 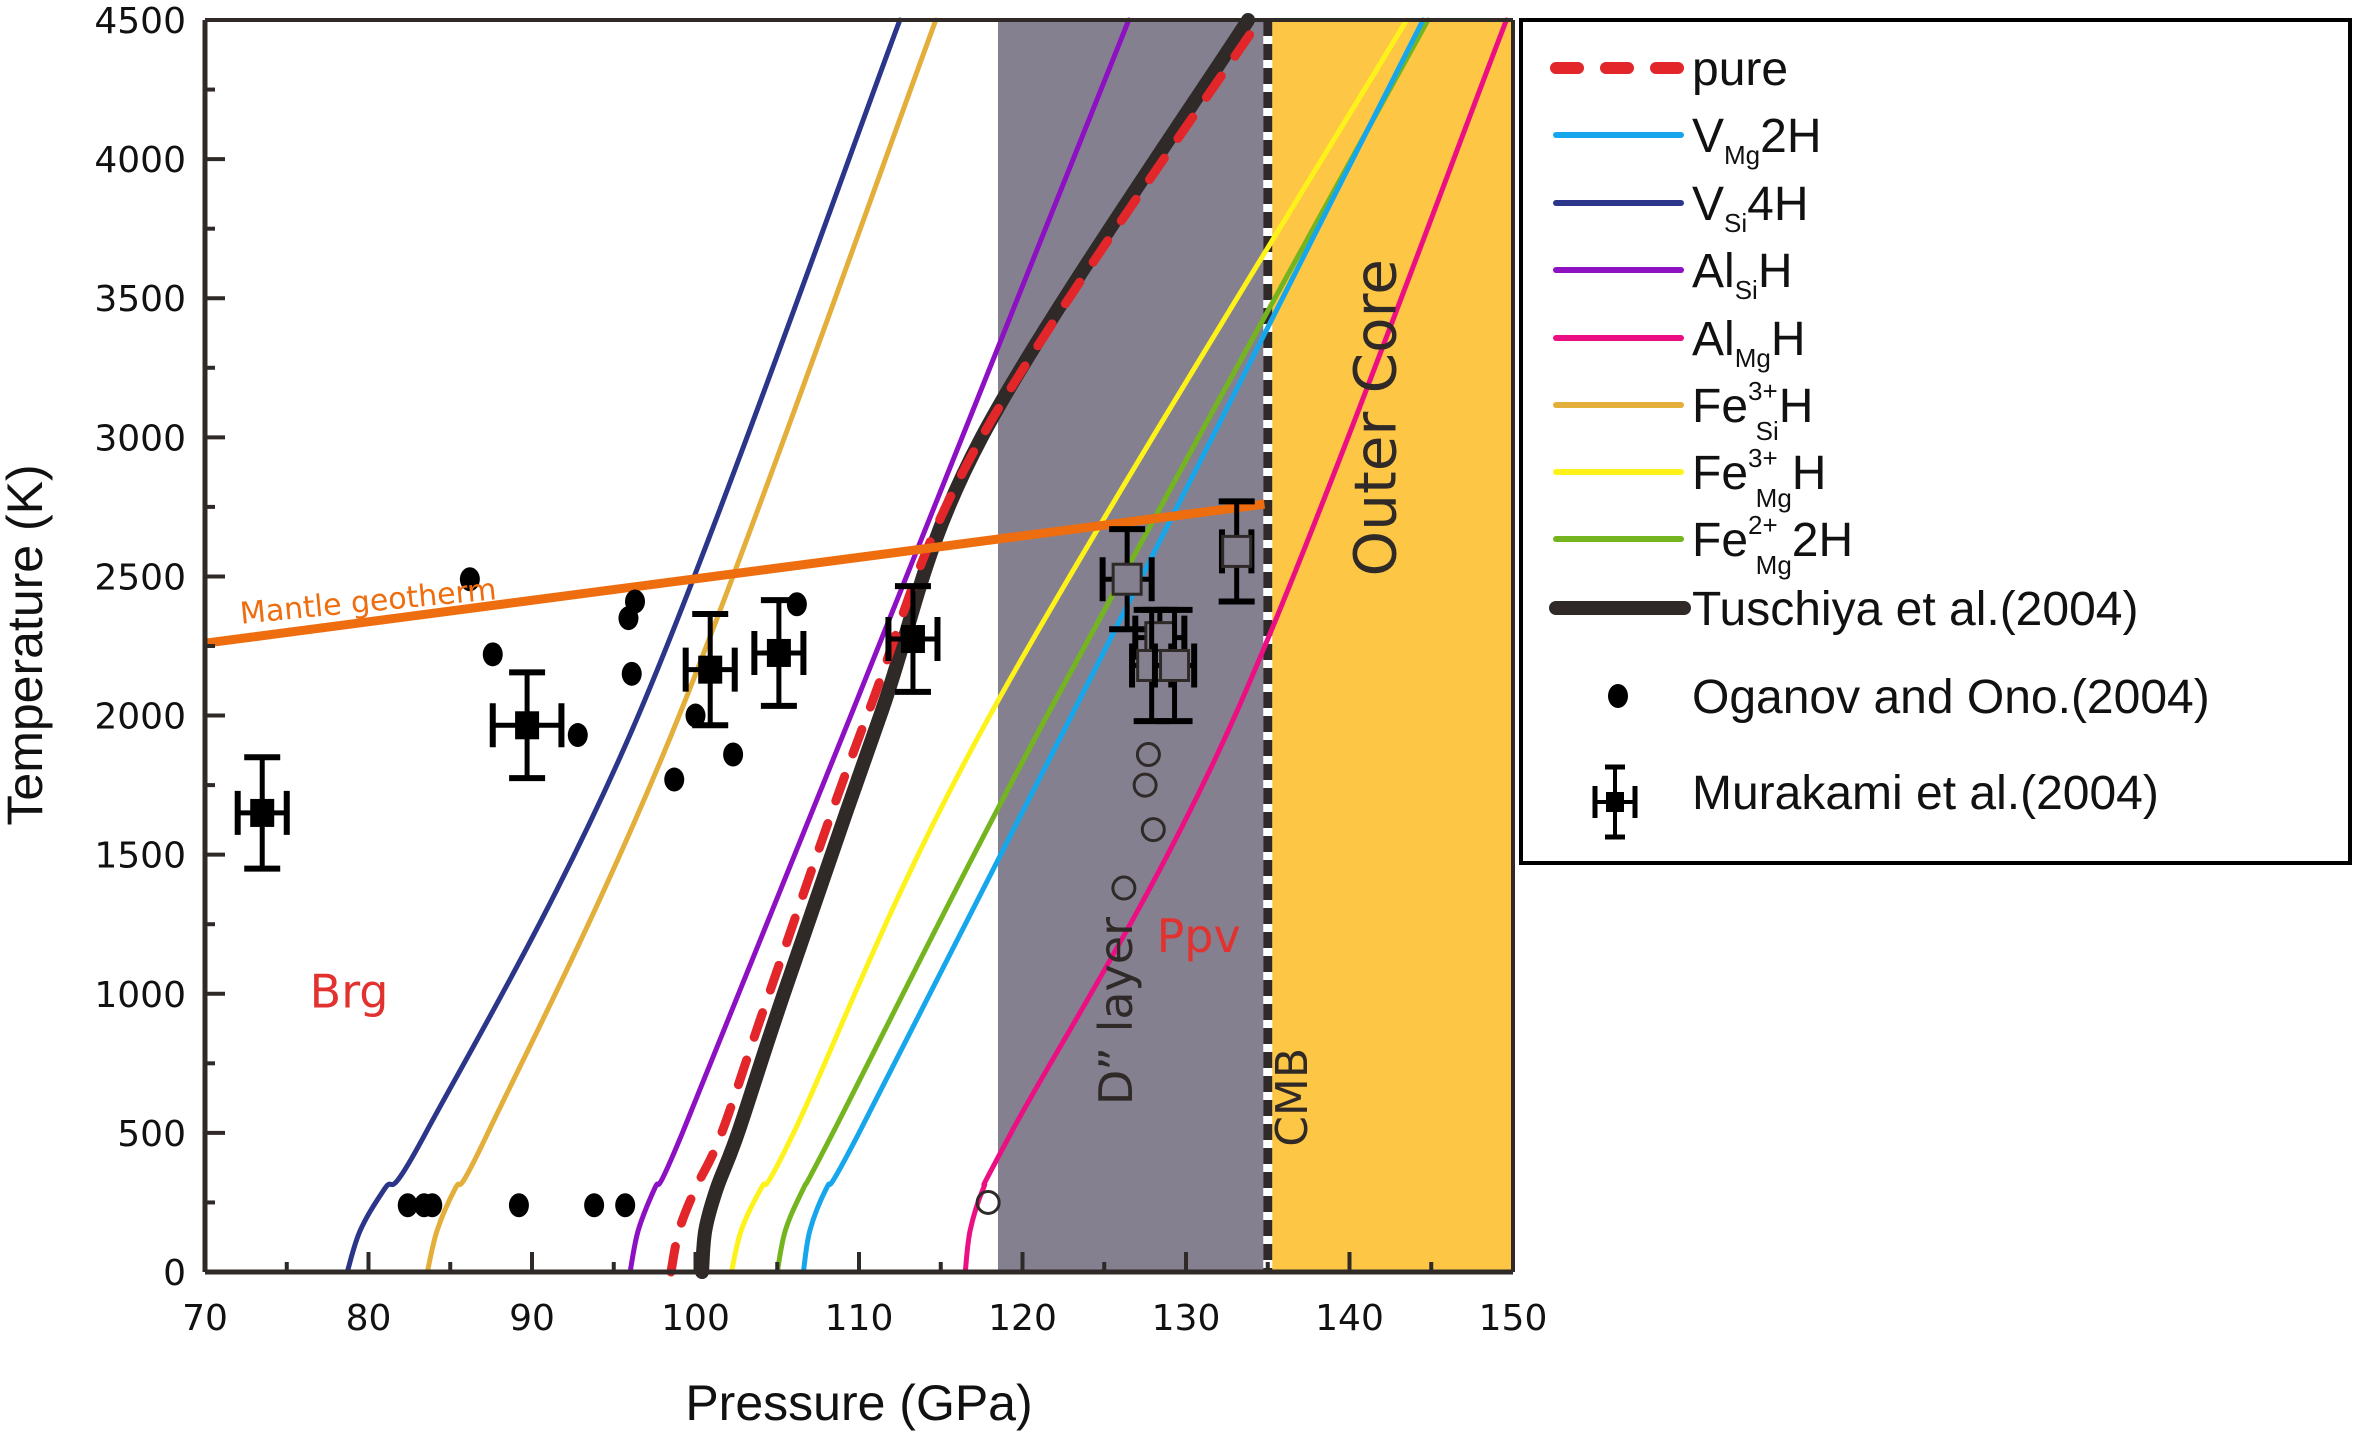 I want to click on x-tick-label: 150, so click(x=1513, y=1318).